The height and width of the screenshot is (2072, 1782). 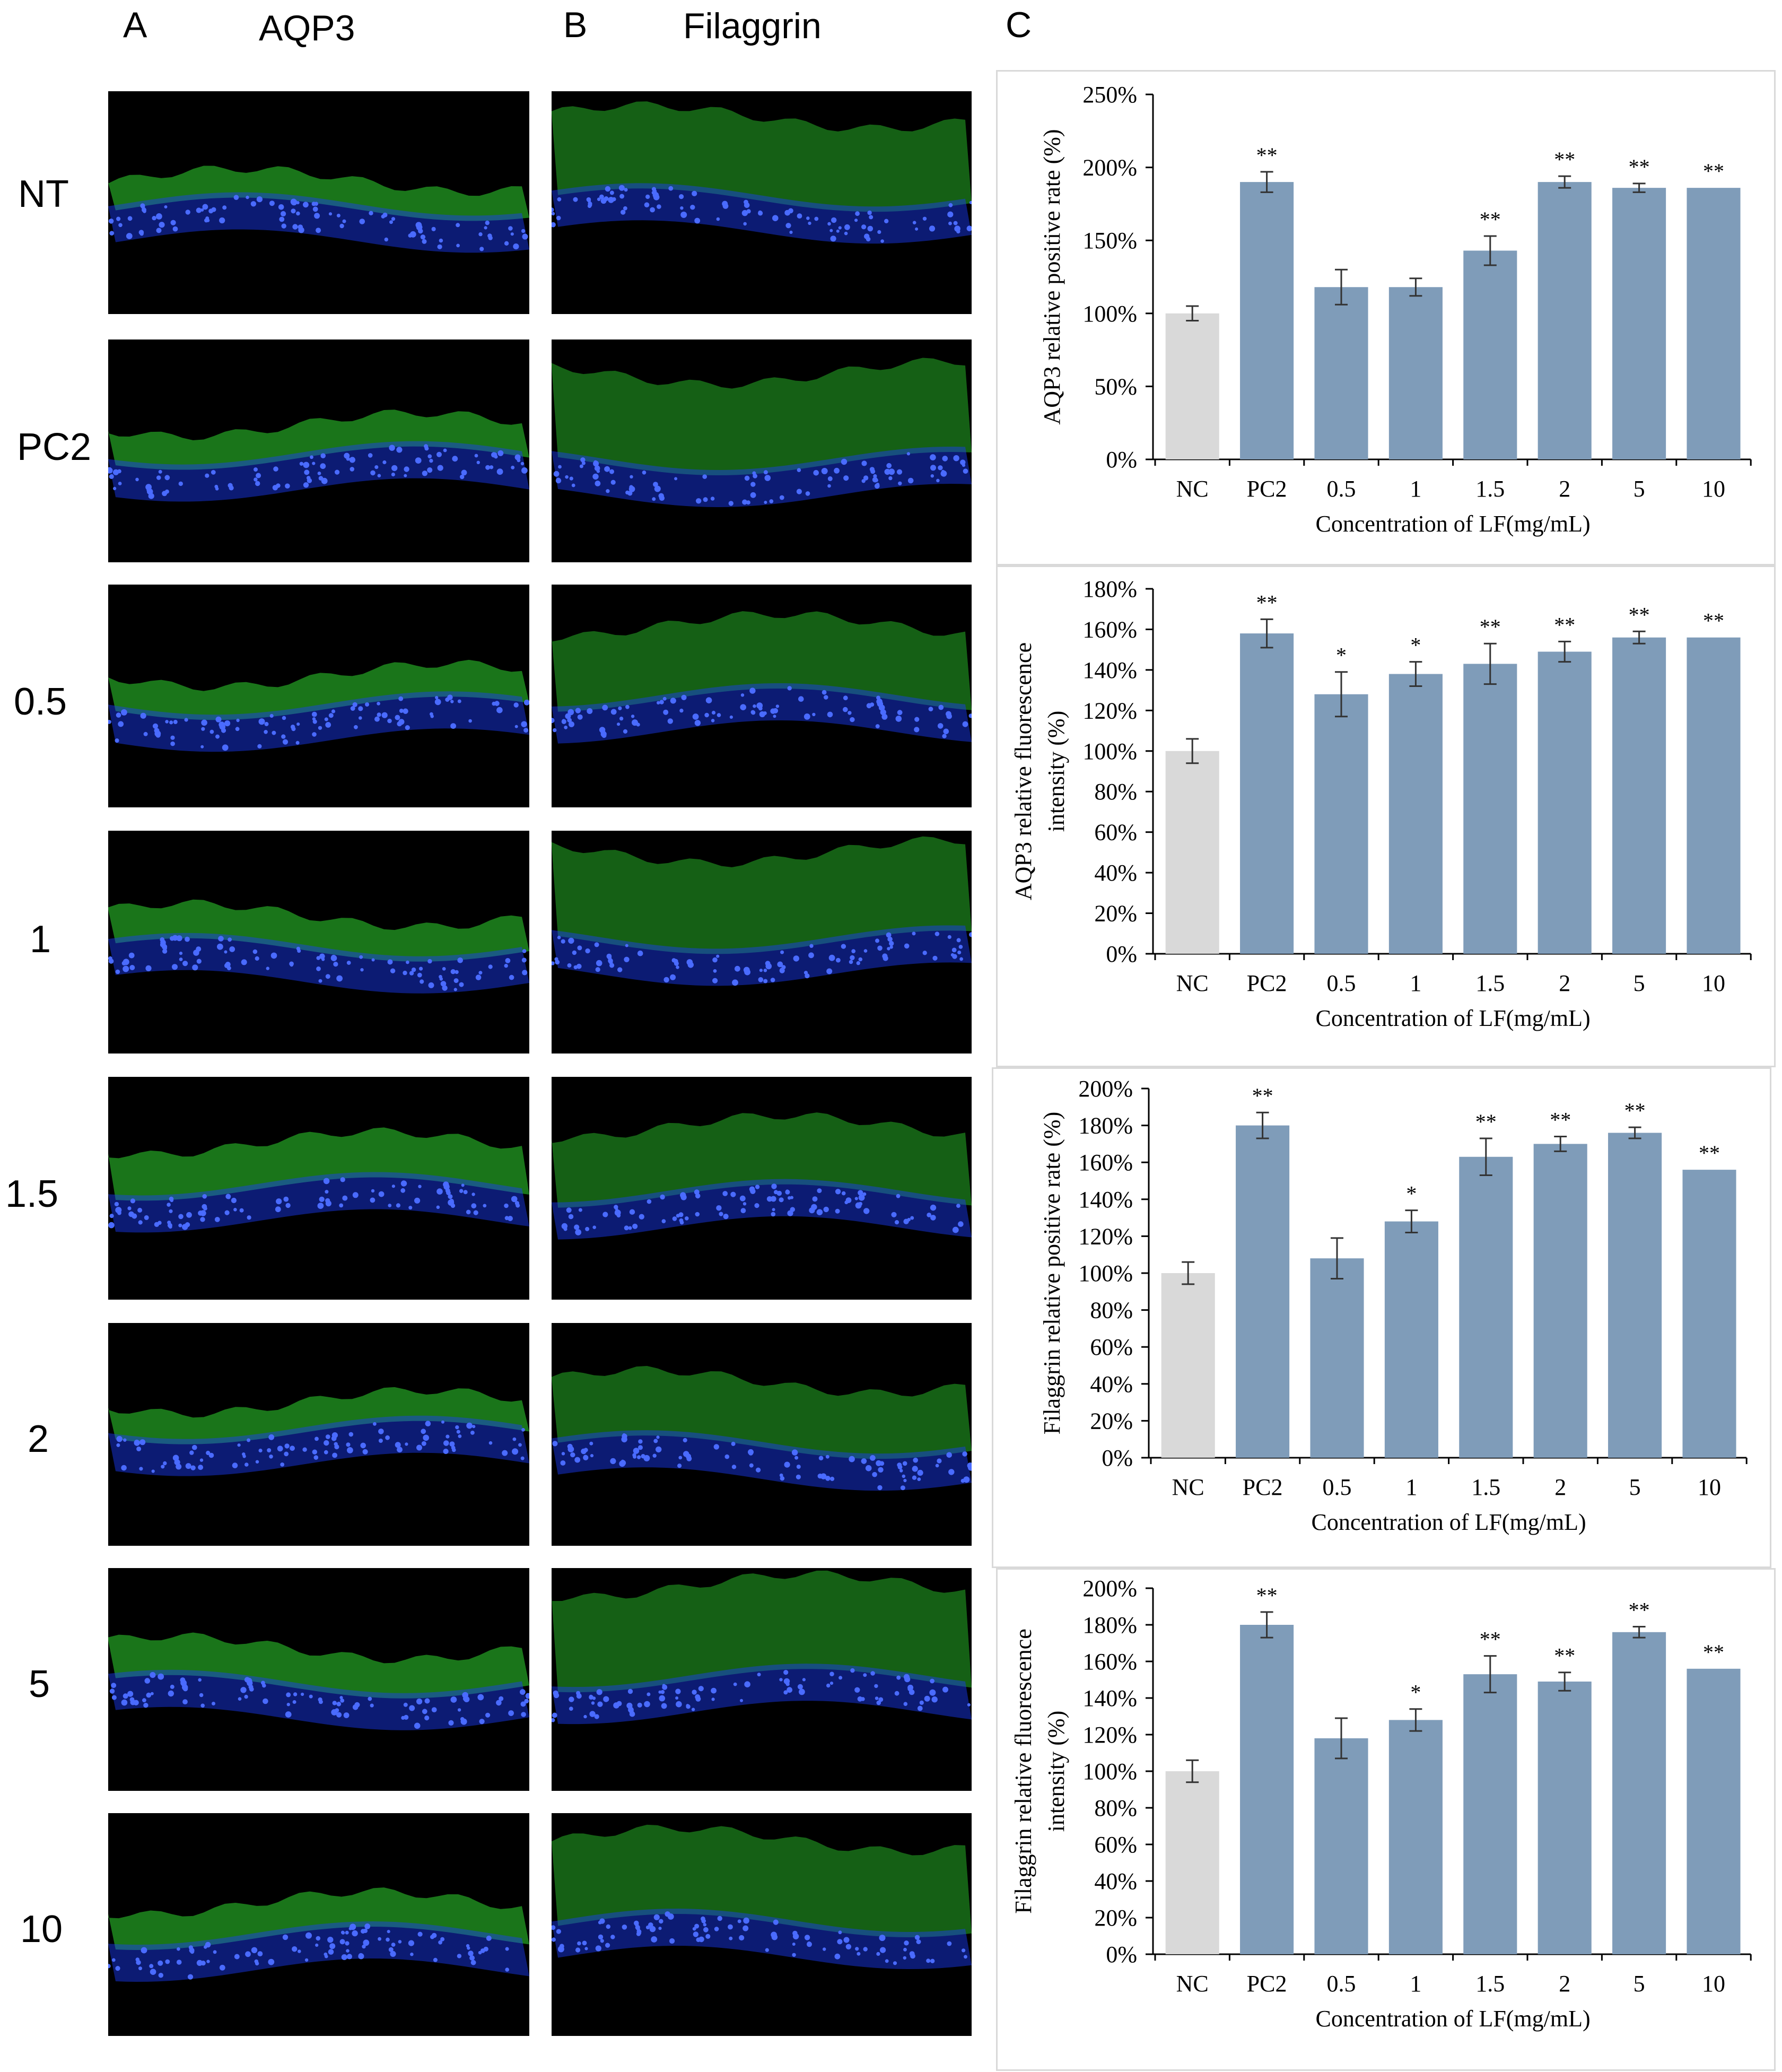 I want to click on chart-1-y-axis-label: AQP3 relative positive rate (%), so click(x=1052, y=276).